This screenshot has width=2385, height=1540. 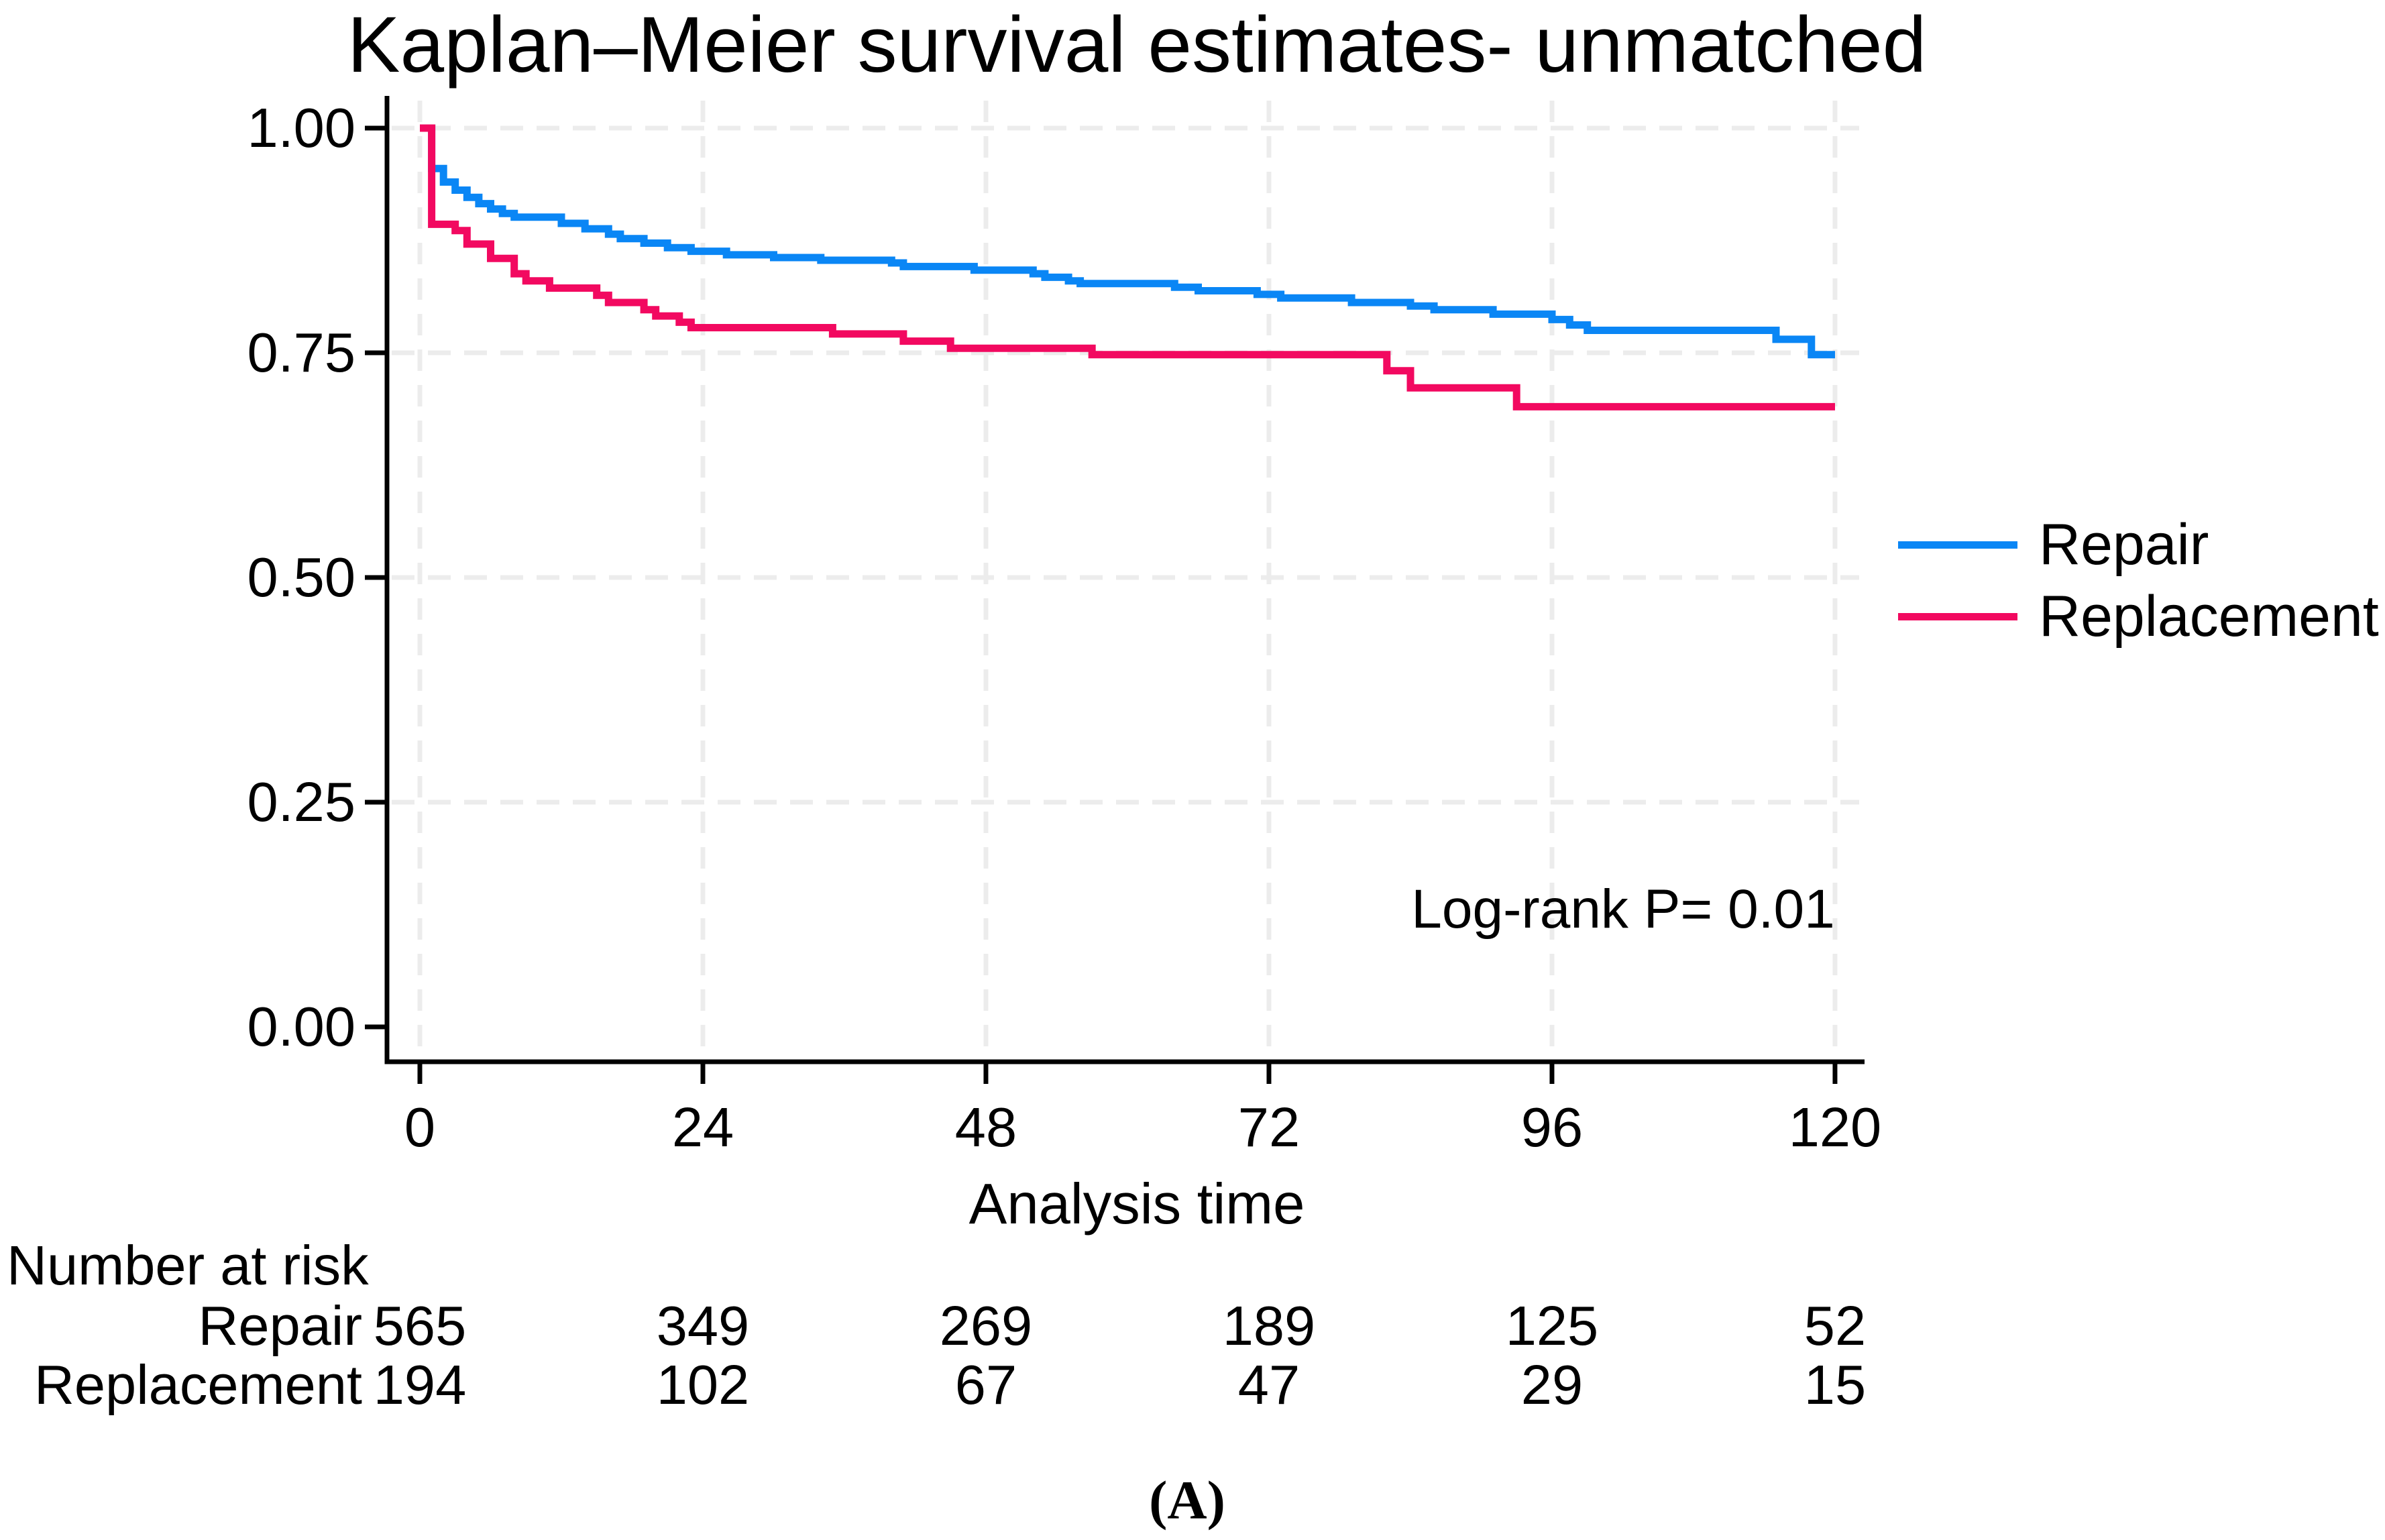 I want to click on risk-count: 125, so click(x=1552, y=1326).